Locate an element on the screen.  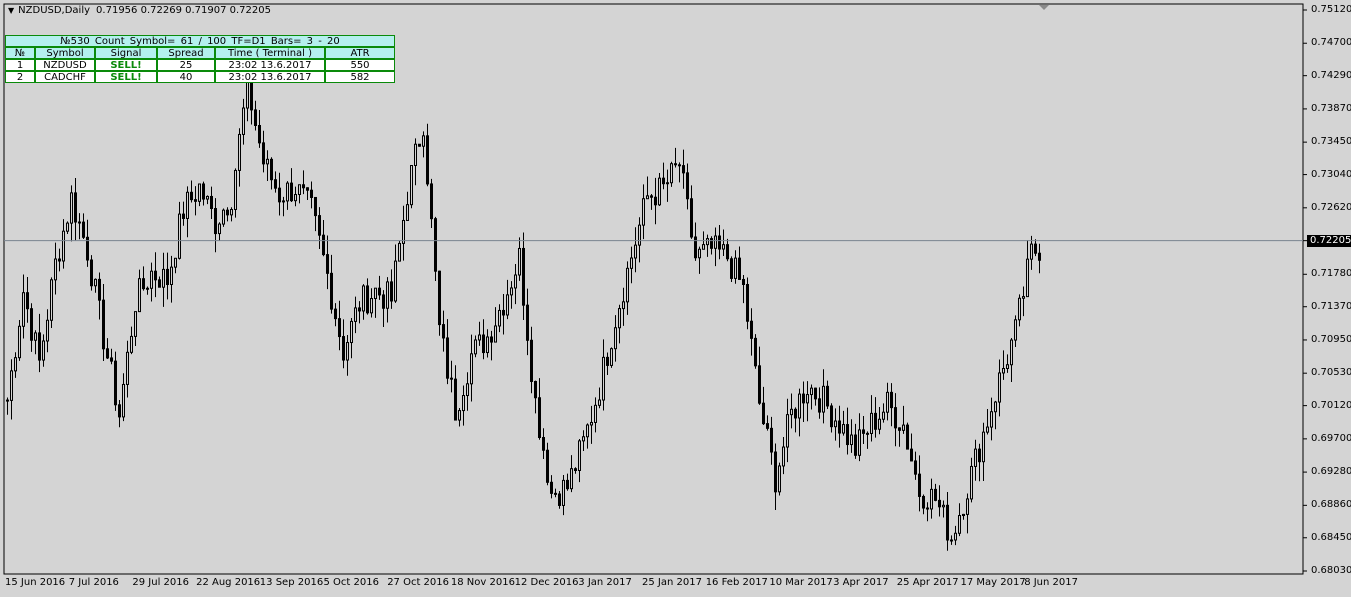
x-tick-label: 5 Oct 2016 is located at coordinates (351, 582).